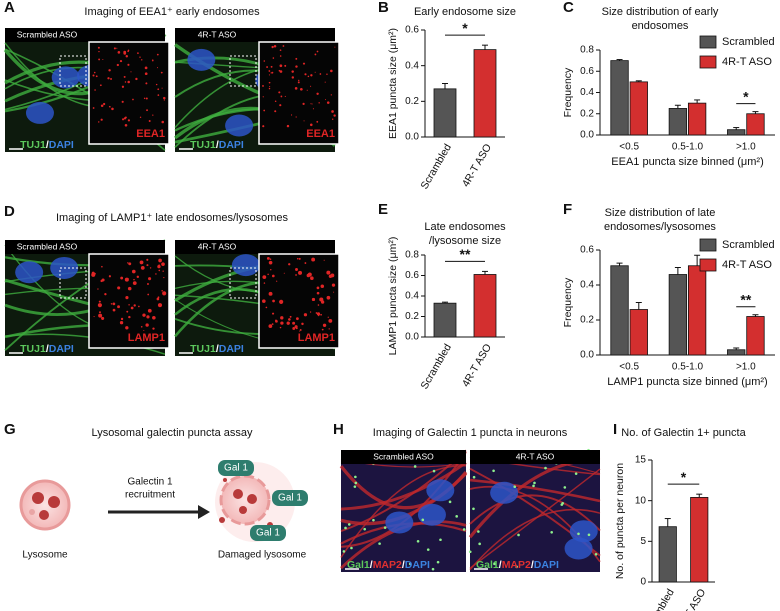 This screenshot has width=780, height=611. I want to click on node-label: Damaged lysosome, so click(262, 555).